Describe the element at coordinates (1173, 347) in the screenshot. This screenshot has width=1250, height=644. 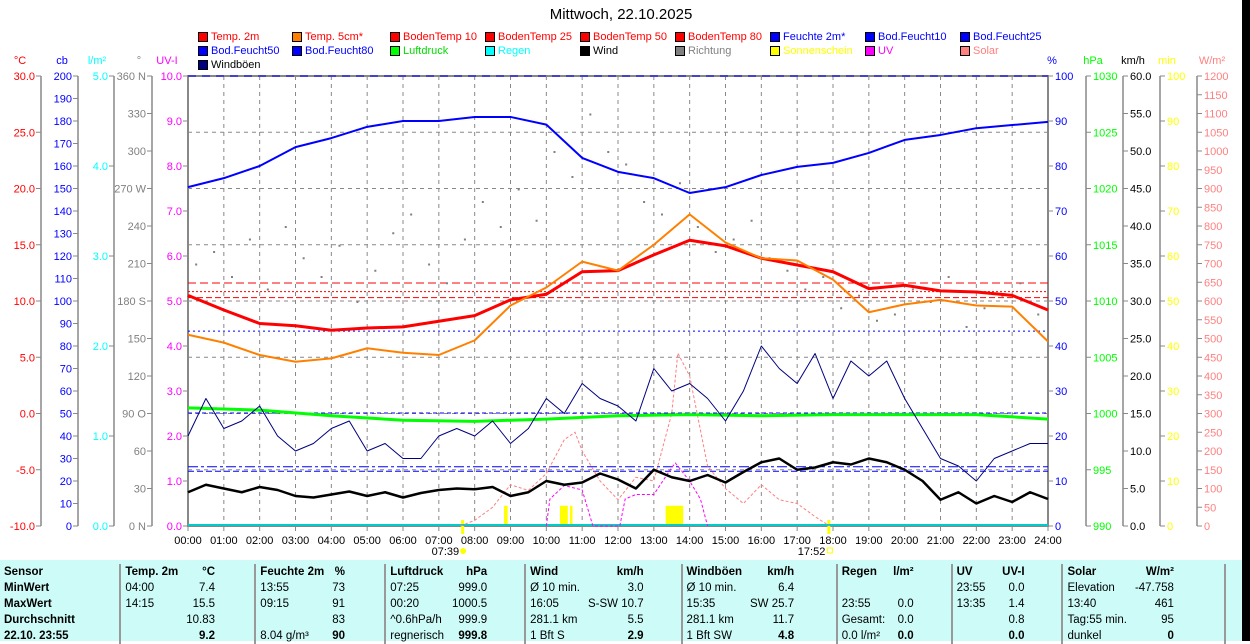
I see `axis-tick-label: 40` at that location.